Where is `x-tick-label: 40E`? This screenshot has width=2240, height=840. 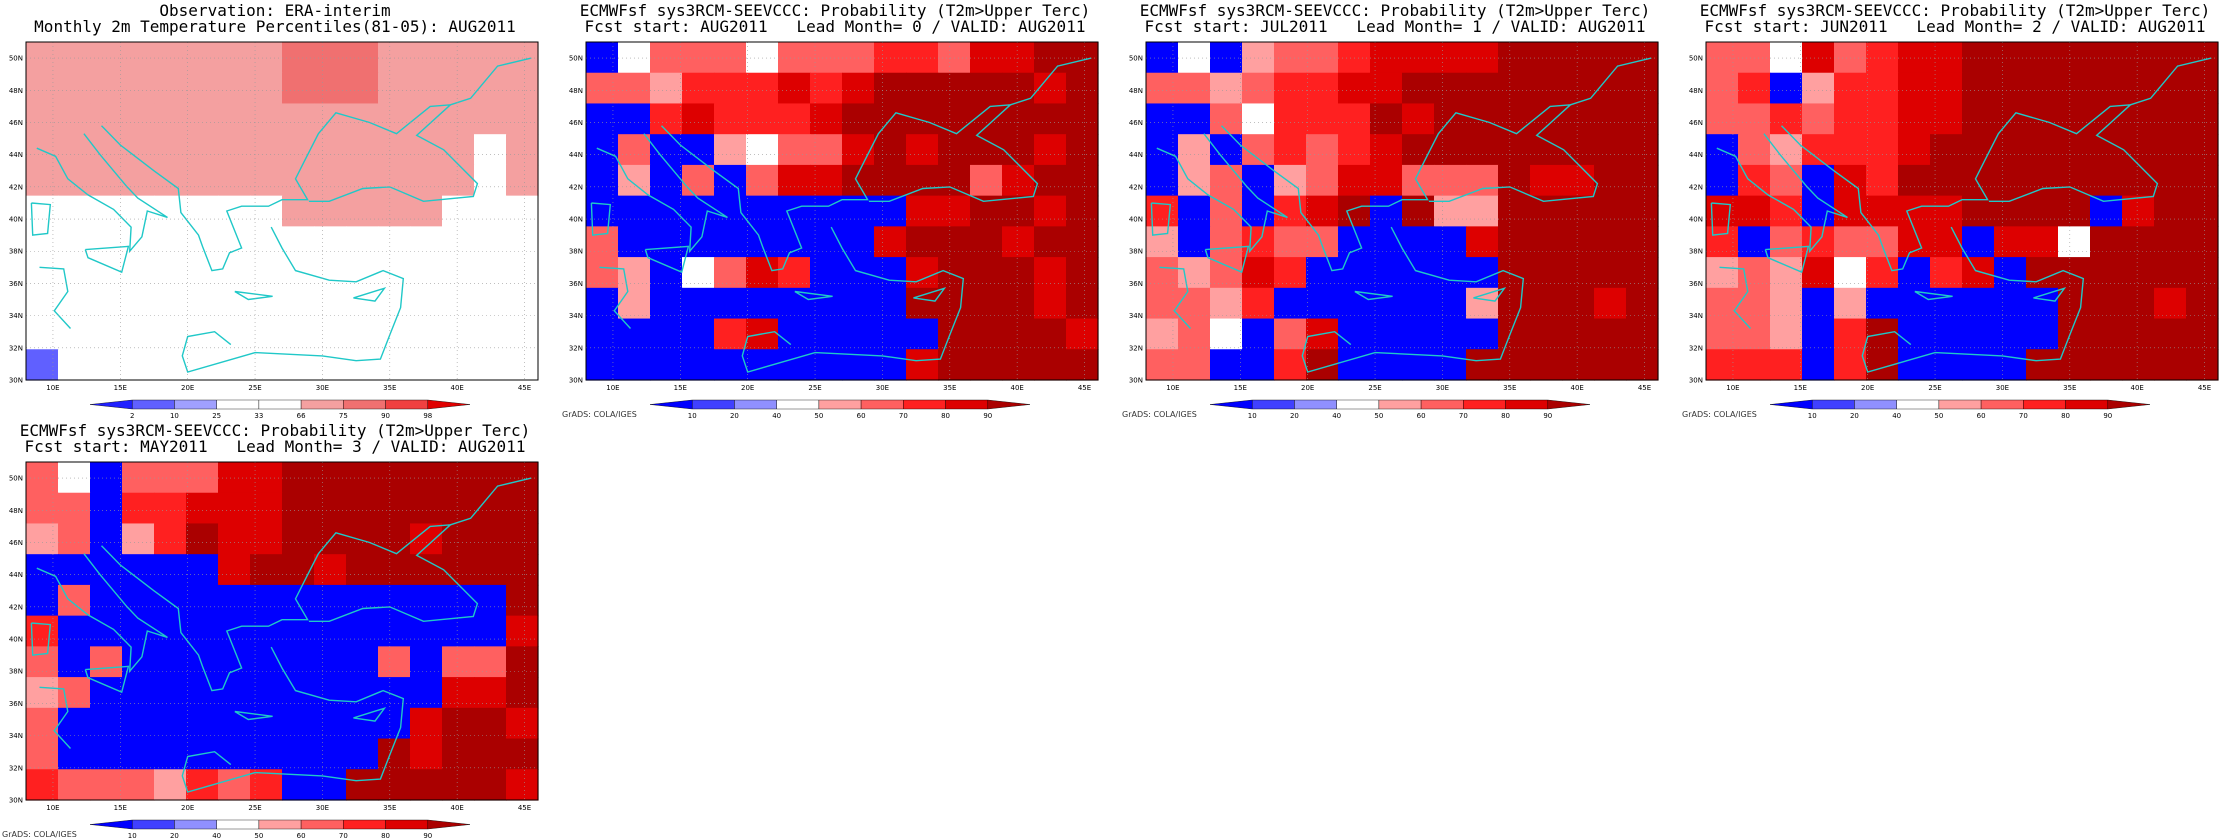 x-tick-label: 40E is located at coordinates (456, 388).